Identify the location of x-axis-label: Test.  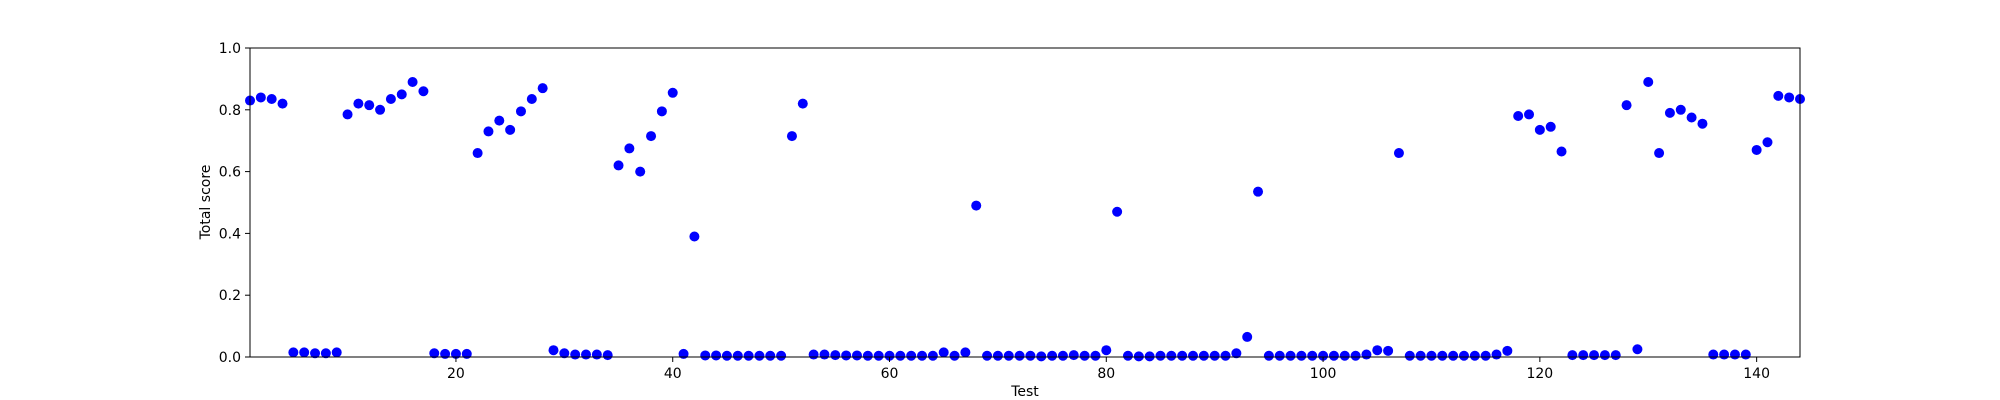
(1024, 392).